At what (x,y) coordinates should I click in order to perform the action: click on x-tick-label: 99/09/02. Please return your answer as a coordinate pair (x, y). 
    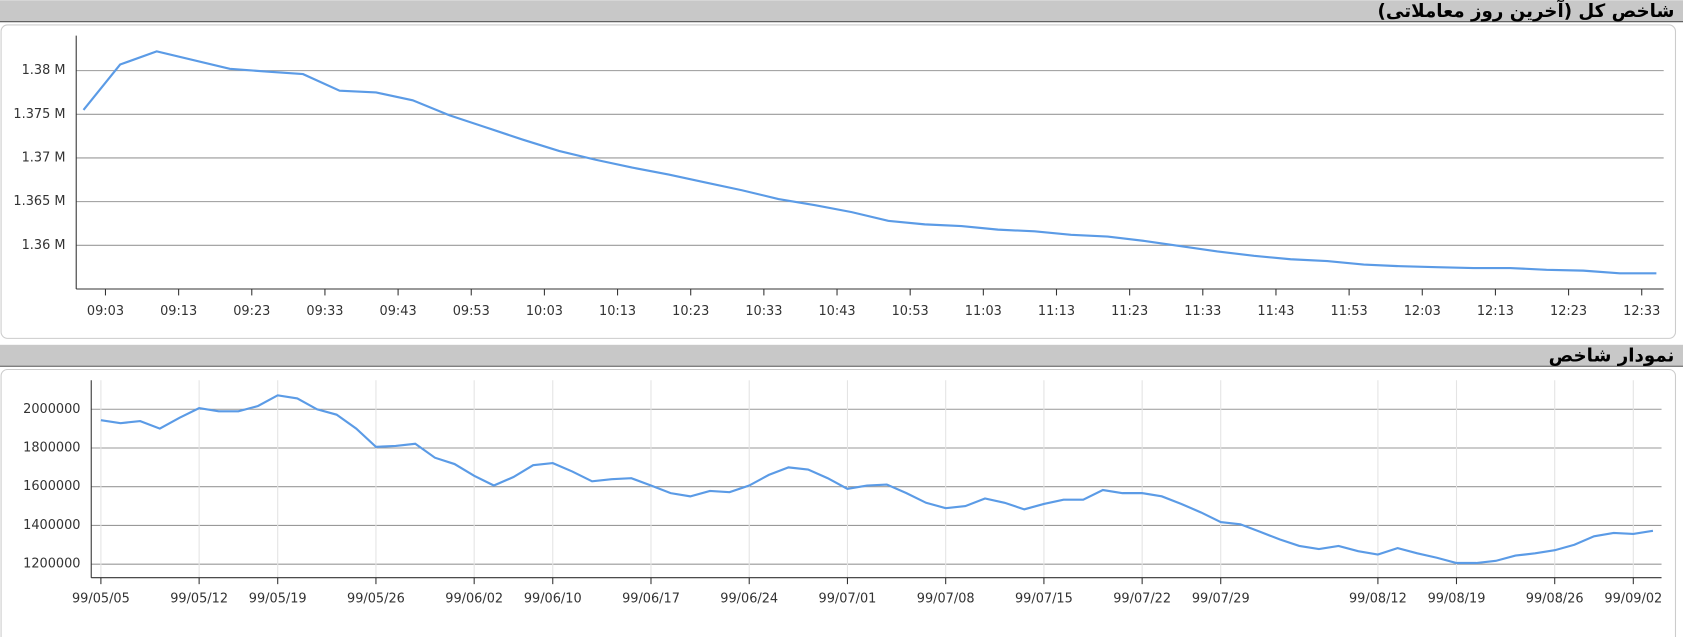
    Looking at the image, I should click on (1633, 599).